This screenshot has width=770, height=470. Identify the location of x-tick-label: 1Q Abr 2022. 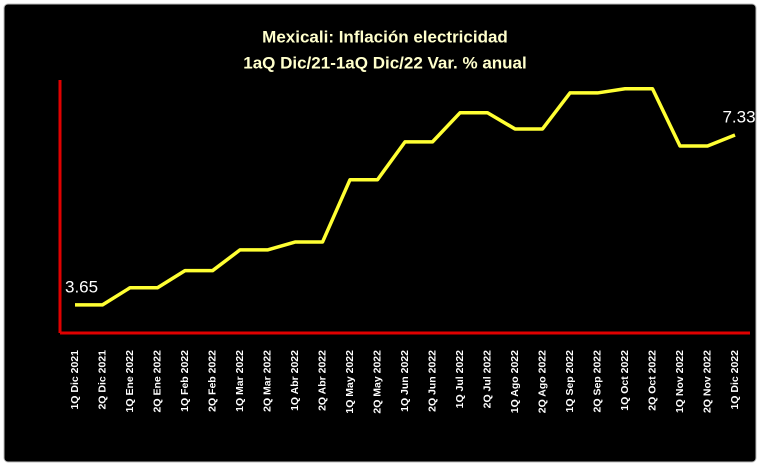
(295, 380).